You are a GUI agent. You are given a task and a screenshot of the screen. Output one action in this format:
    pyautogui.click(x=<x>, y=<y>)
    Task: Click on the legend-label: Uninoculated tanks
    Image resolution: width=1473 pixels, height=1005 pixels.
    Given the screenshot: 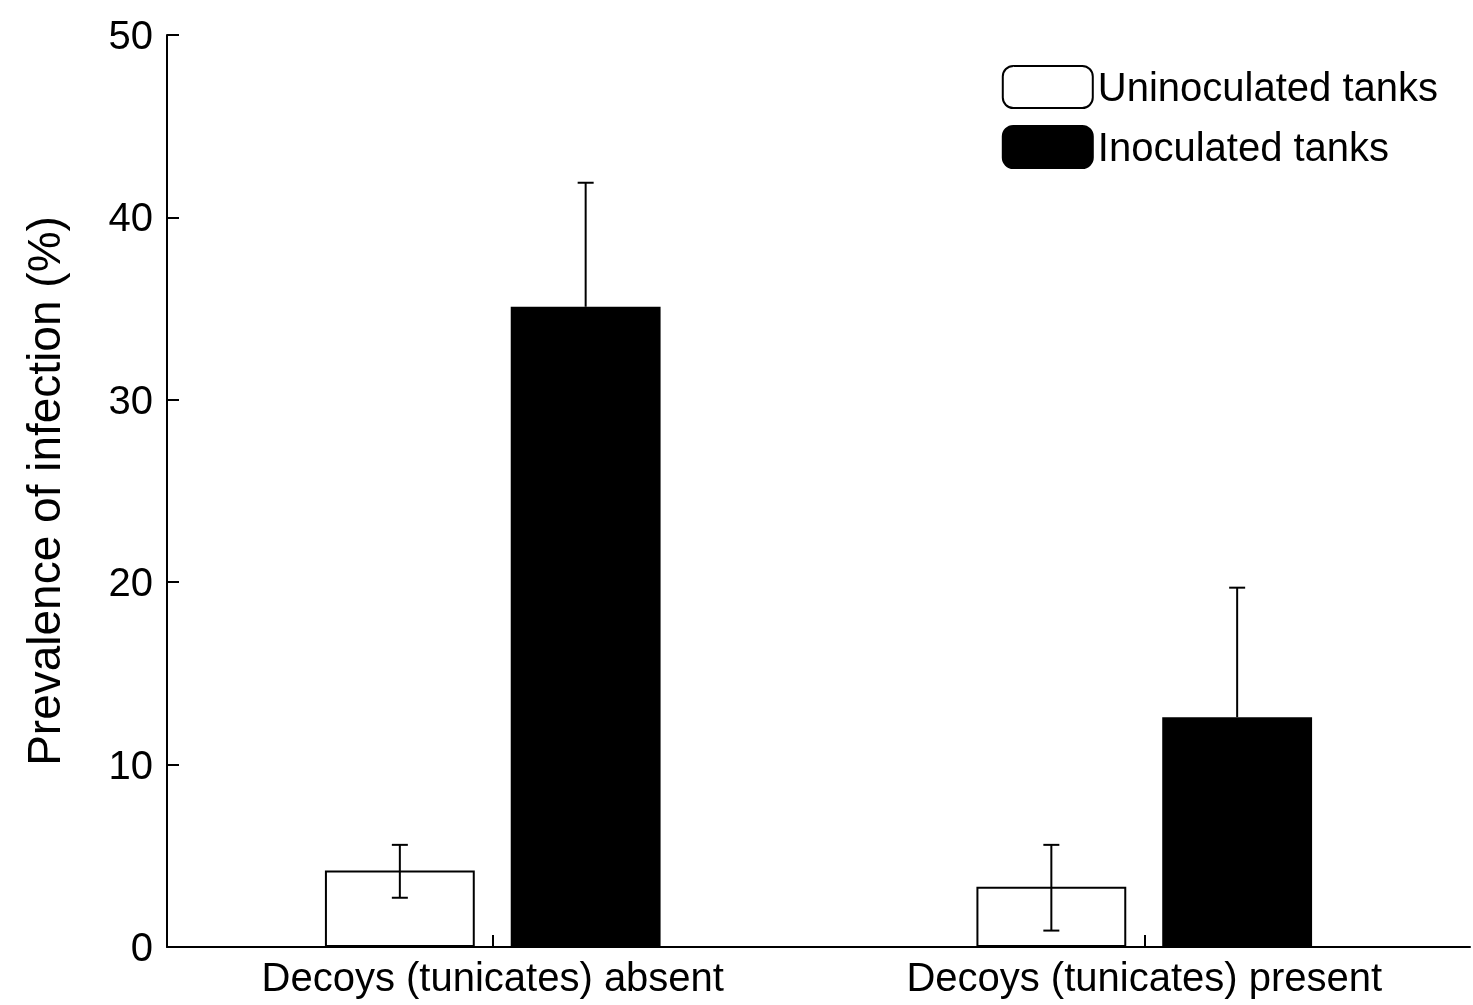 What is the action you would take?
    pyautogui.click(x=1267, y=87)
    